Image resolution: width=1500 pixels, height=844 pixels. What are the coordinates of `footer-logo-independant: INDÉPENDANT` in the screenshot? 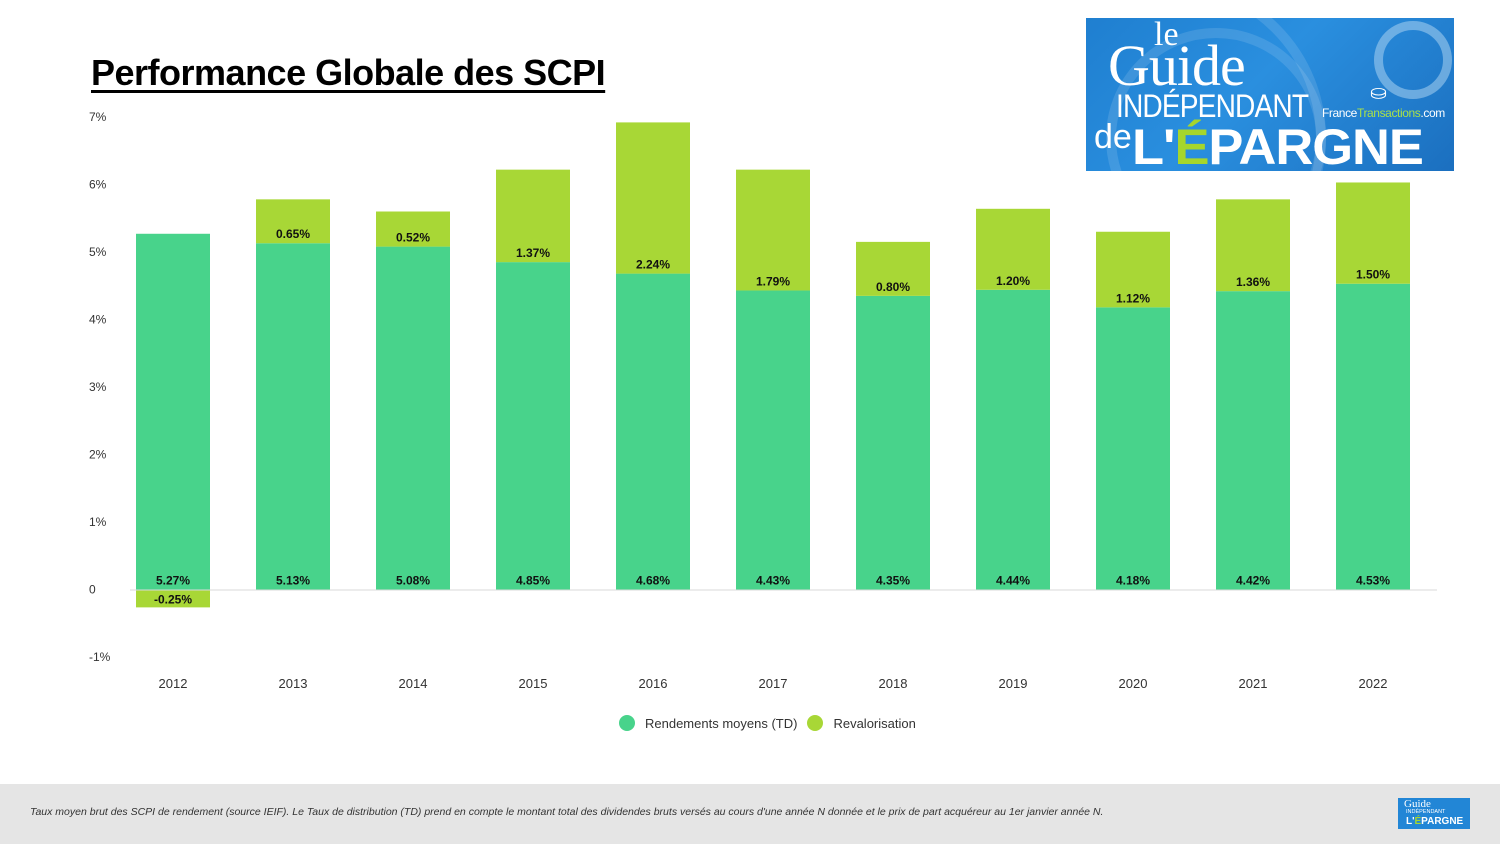 It's located at (1426, 812).